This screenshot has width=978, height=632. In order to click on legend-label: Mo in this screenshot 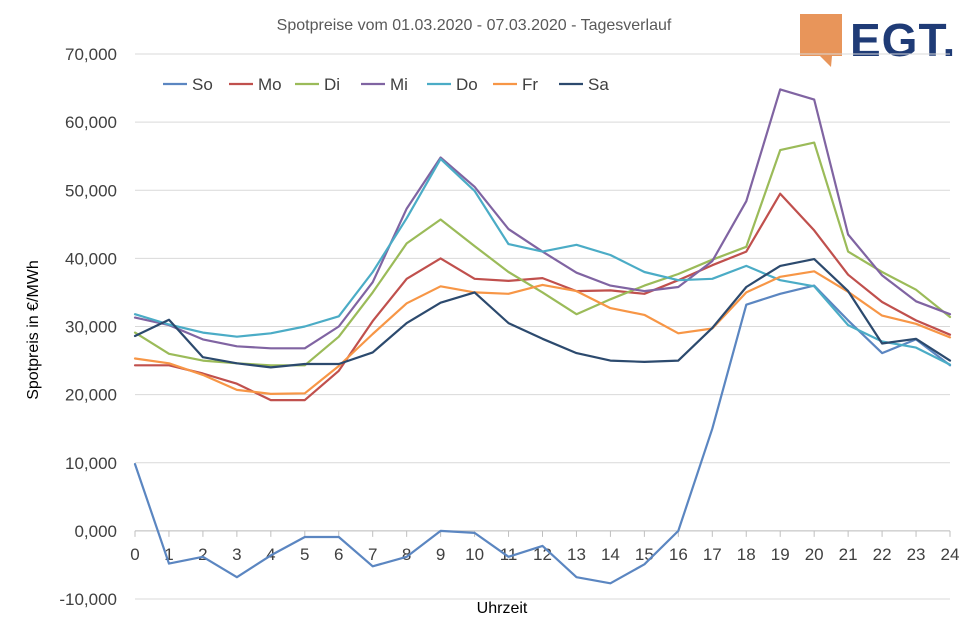, I will do `click(270, 84)`.